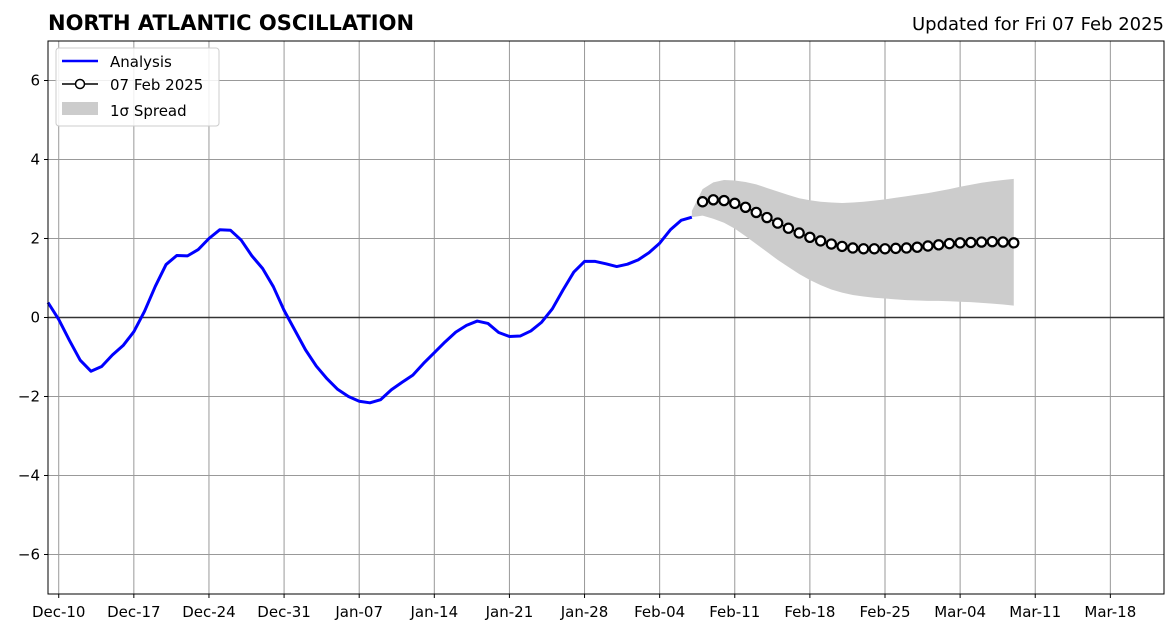 Image resolution: width=1176 pixels, height=633 pixels. I want to click on x-tick-label: Feb-25, so click(884, 612).